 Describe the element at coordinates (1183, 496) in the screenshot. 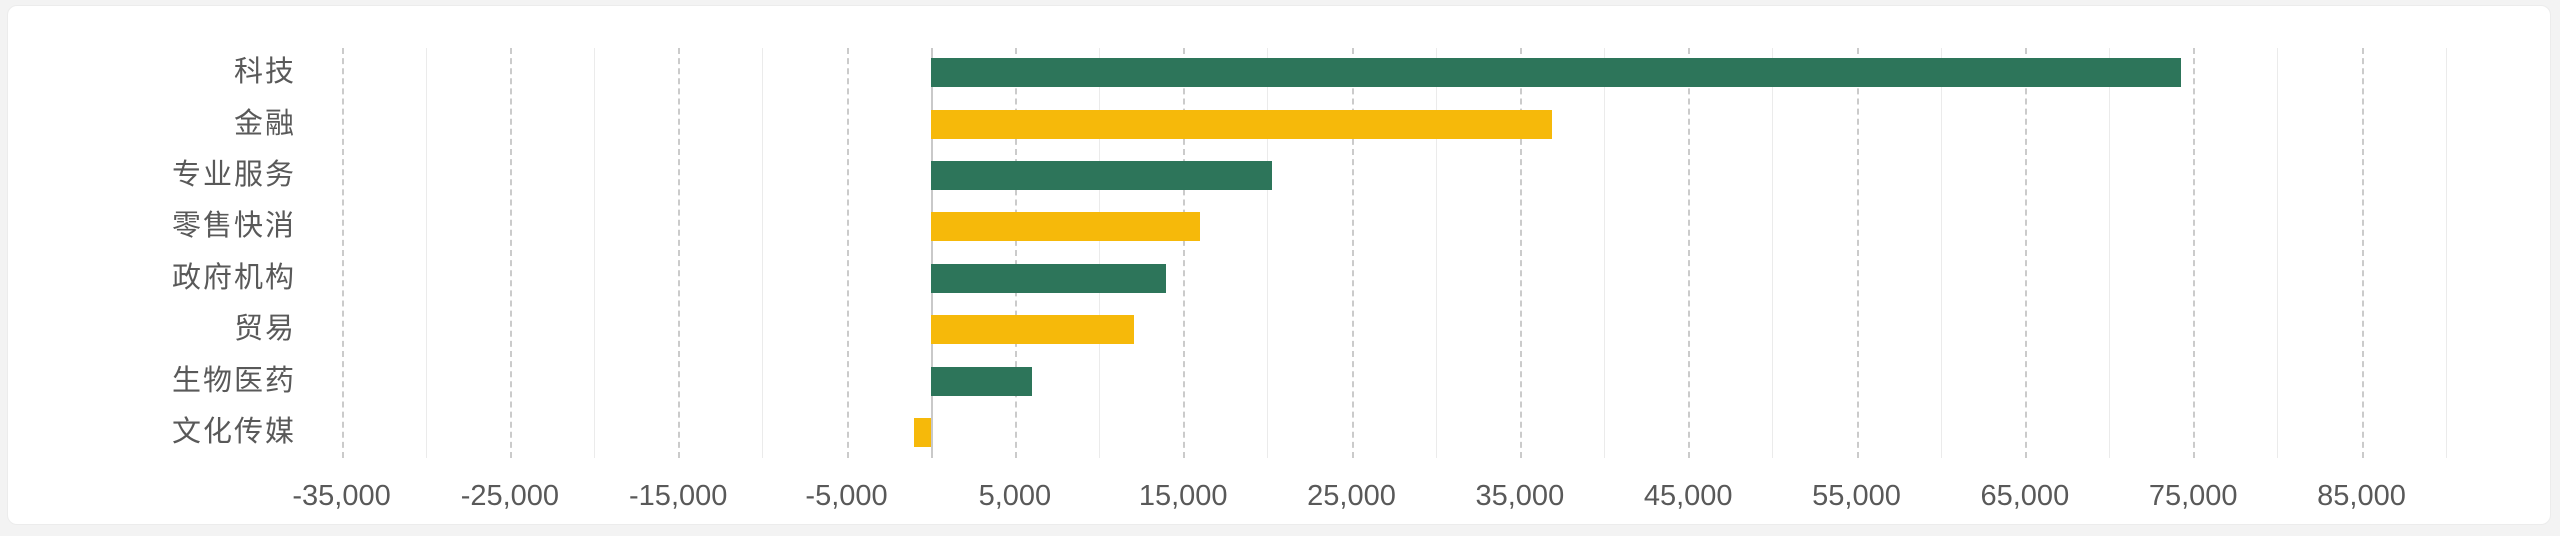

I see `x-axis-tick-label: 15,000` at that location.